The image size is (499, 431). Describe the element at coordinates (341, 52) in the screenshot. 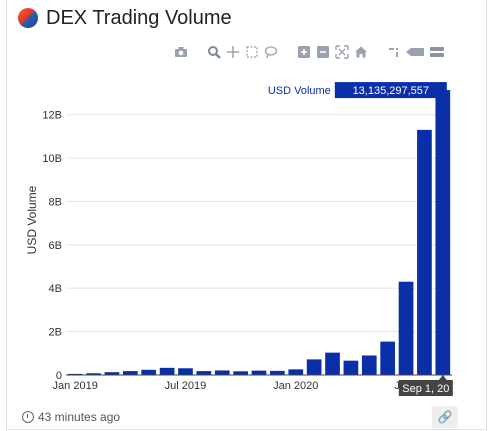

I see `autoscale-icon` at that location.